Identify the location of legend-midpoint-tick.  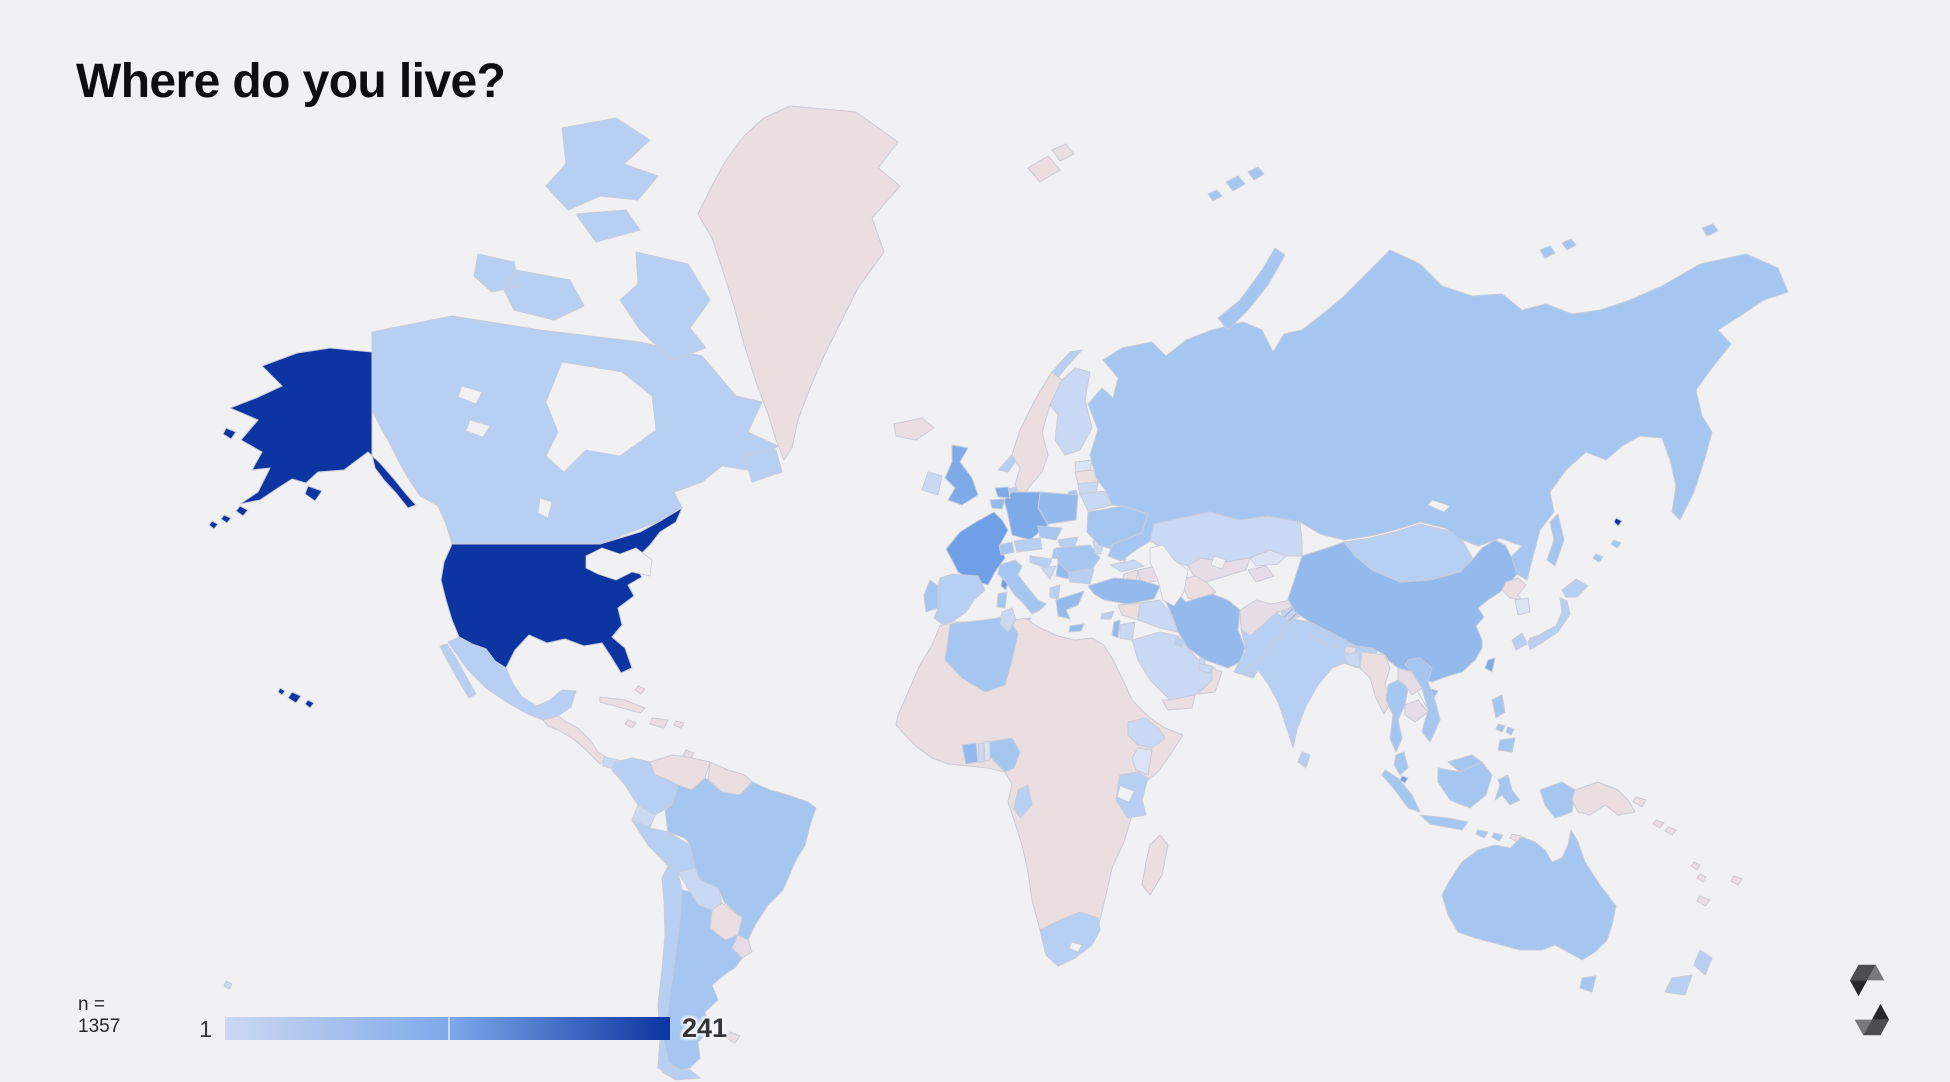
(448, 1028).